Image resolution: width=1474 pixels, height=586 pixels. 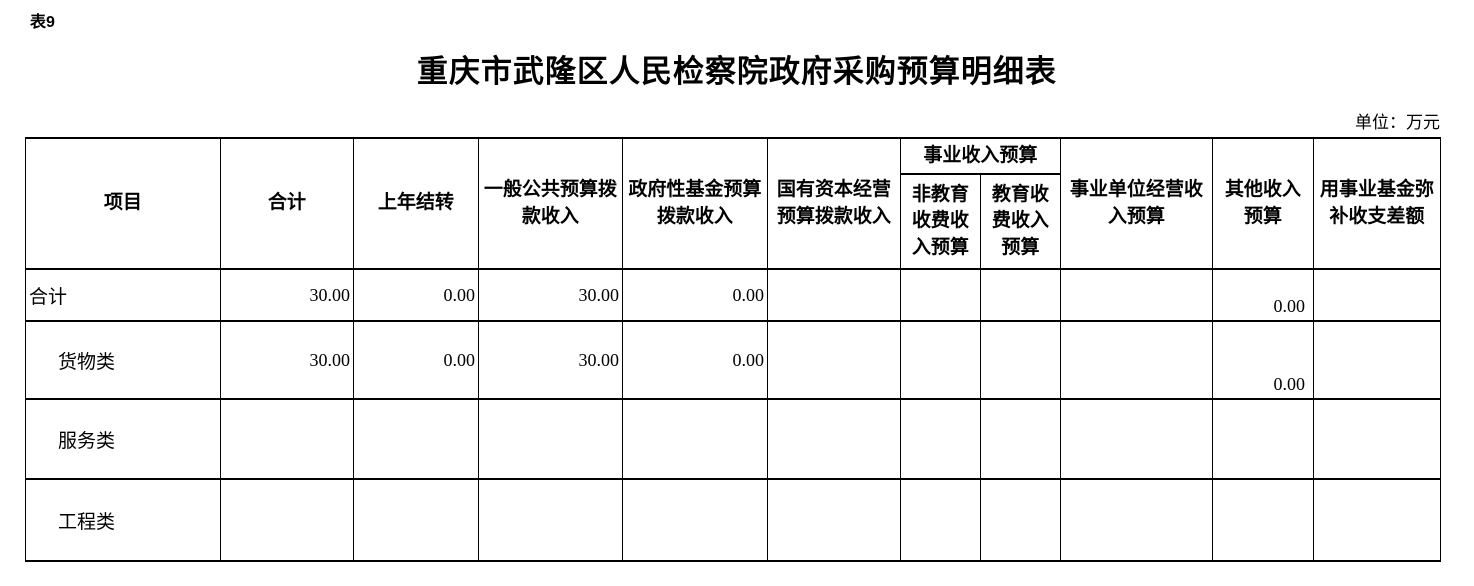 What do you see at coordinates (737, 71) in the screenshot?
I see `page-title: 重庆市武隆区人民检察院政府采购预算明细表` at bounding box center [737, 71].